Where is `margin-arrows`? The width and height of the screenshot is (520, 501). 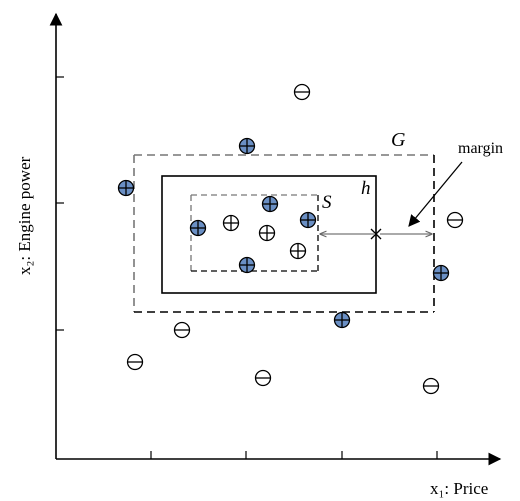
margin-arrows is located at coordinates (376, 234).